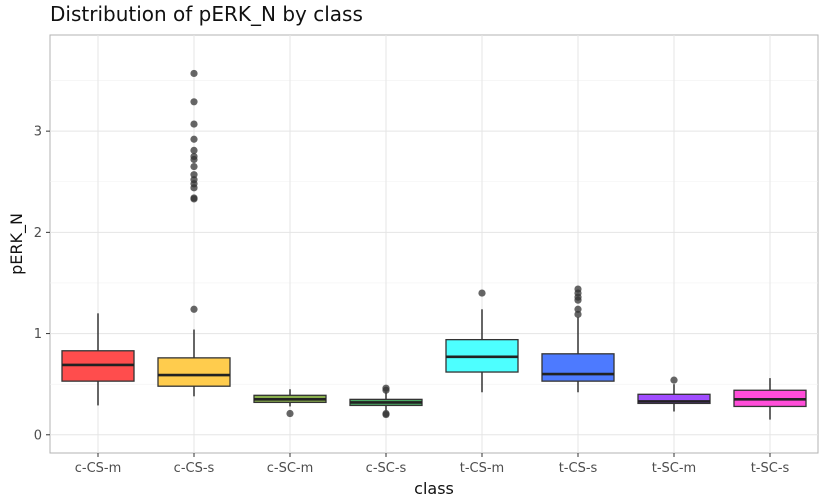 The image size is (827, 502). Describe the element at coordinates (38, 132) in the screenshot. I see `y-tick-label: 3` at that location.